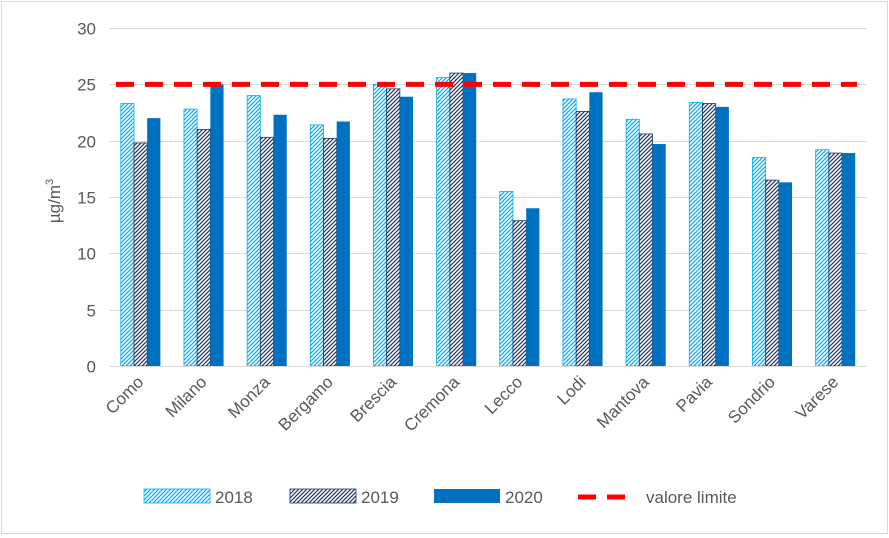 The image size is (889, 538). I want to click on x-tick-label: Lodi, so click(571, 390).